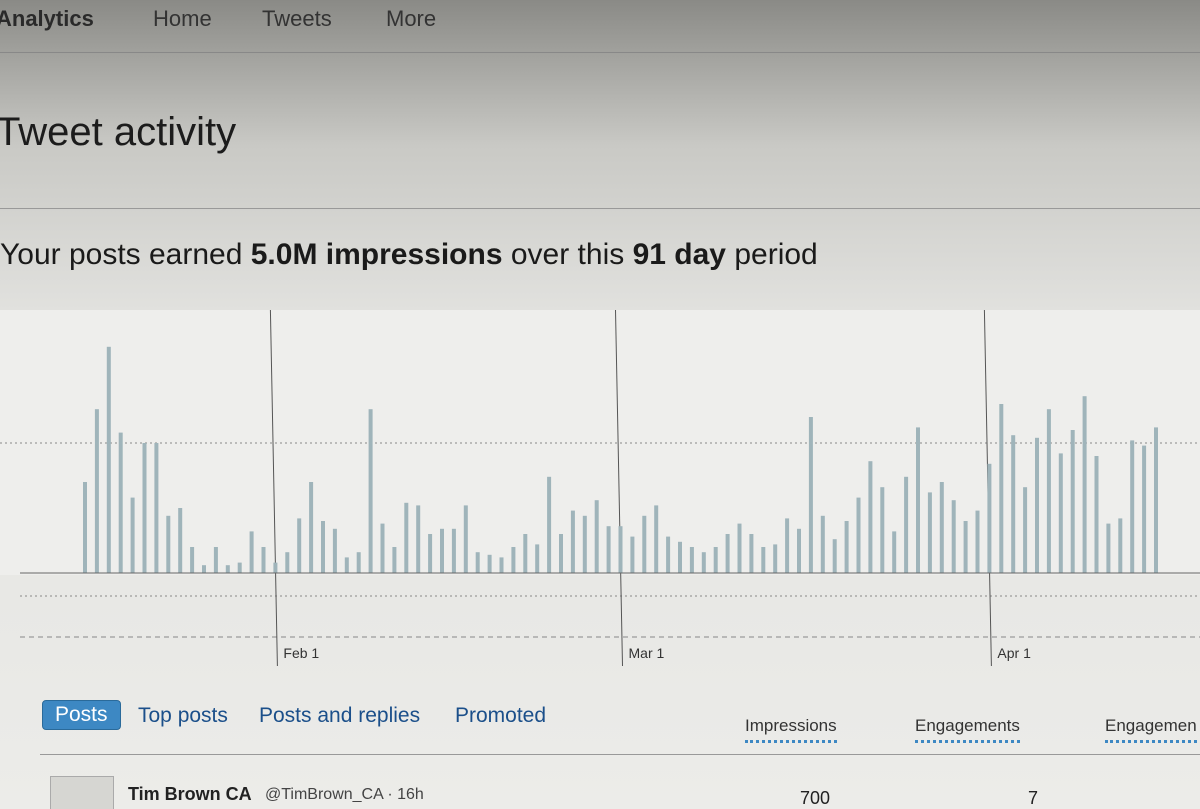 The height and width of the screenshot is (809, 1200). Describe the element at coordinates (344, 794) in the screenshot. I see `author-handle: @TimBrown_CA · 16h` at that location.